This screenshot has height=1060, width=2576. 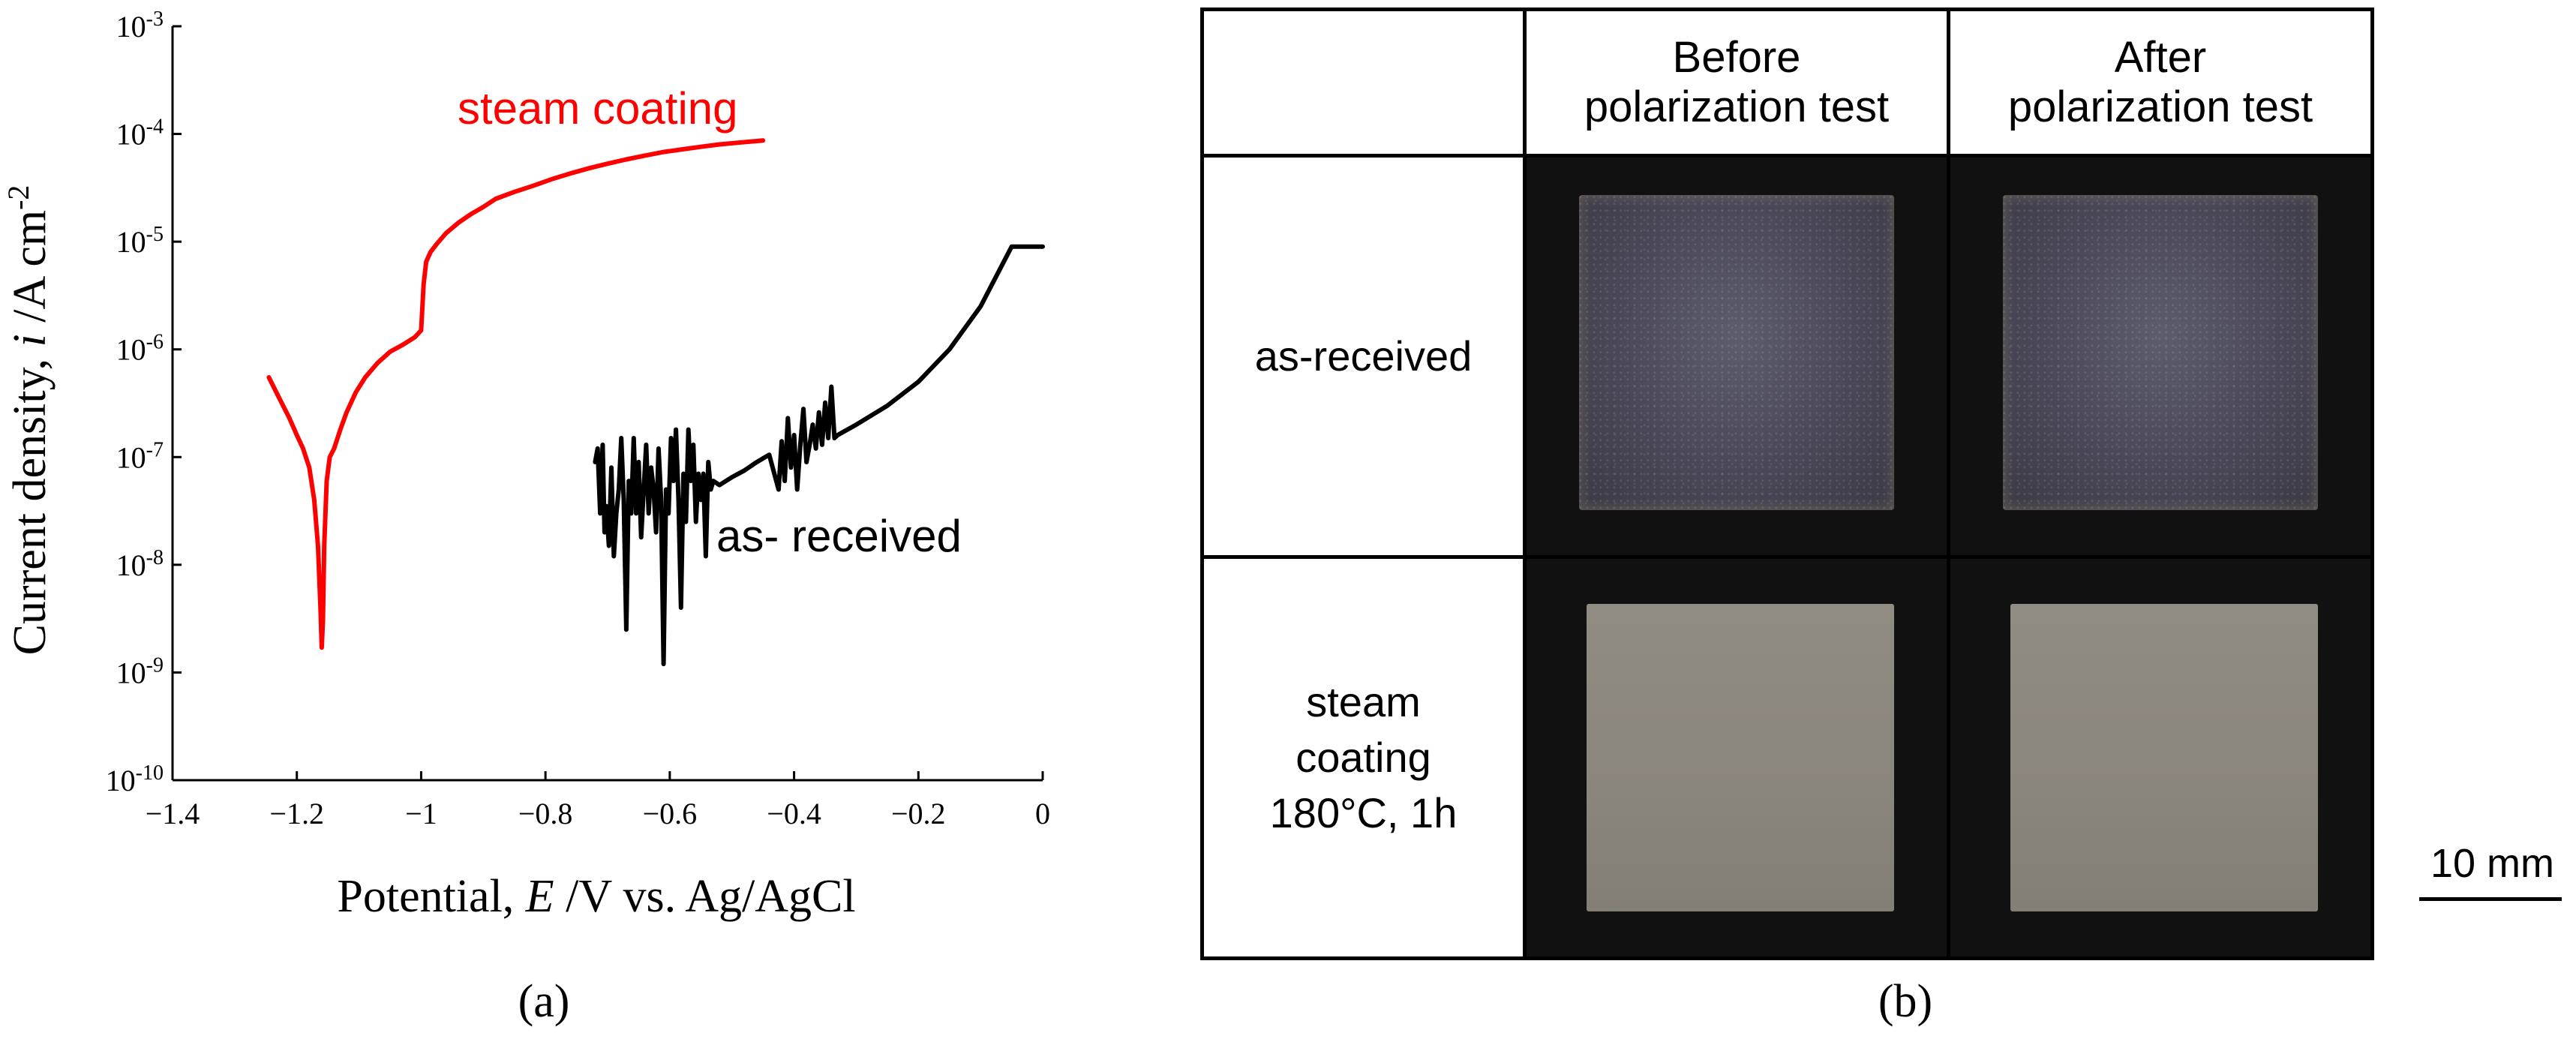 What do you see at coordinates (140, 26) in the screenshot?
I see `y-tick-label: 10⁻³` at bounding box center [140, 26].